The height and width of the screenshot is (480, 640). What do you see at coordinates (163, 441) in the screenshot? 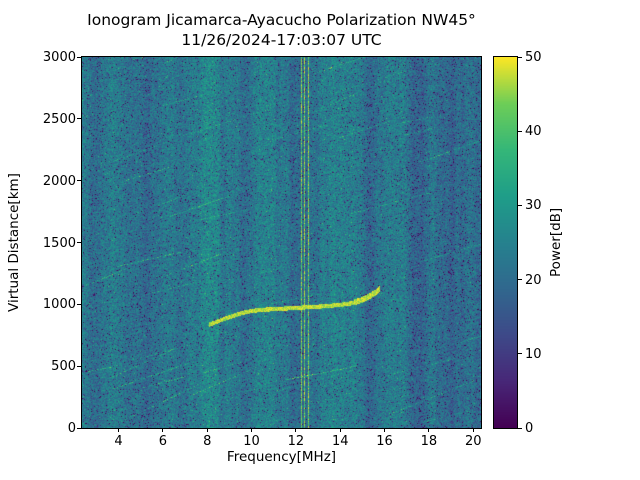
I see `x-tick-label: 6` at bounding box center [163, 441].